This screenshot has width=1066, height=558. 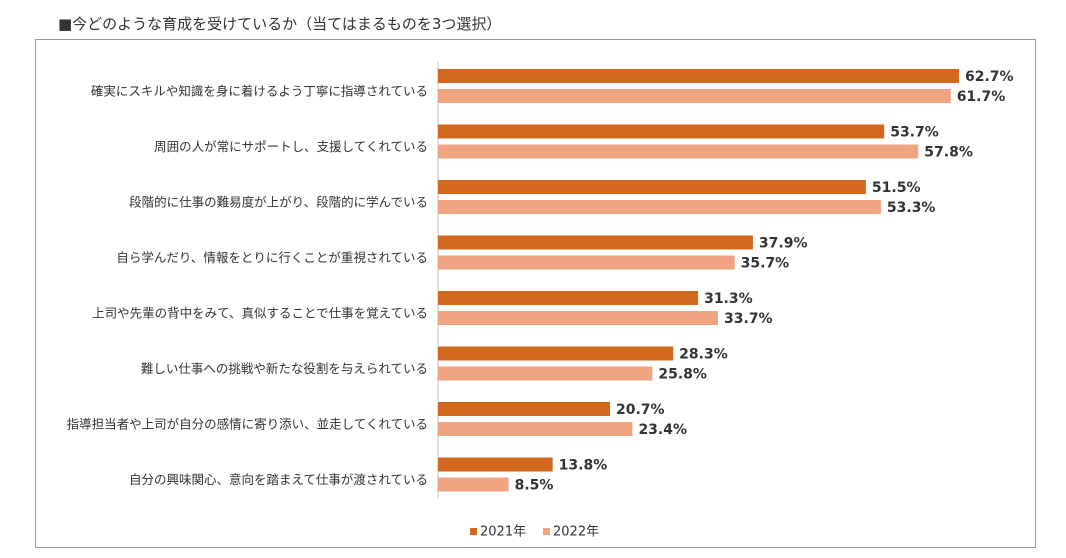 What do you see at coordinates (989, 77) in the screenshot?
I see `data-label: 62.7%` at bounding box center [989, 77].